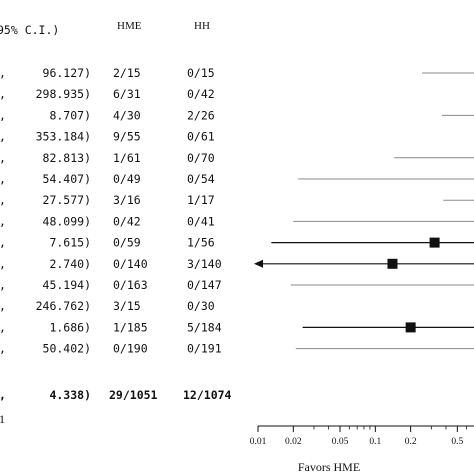 The image size is (474, 474). I want to click on total-ci-upper: 4.338), so click(70, 395).